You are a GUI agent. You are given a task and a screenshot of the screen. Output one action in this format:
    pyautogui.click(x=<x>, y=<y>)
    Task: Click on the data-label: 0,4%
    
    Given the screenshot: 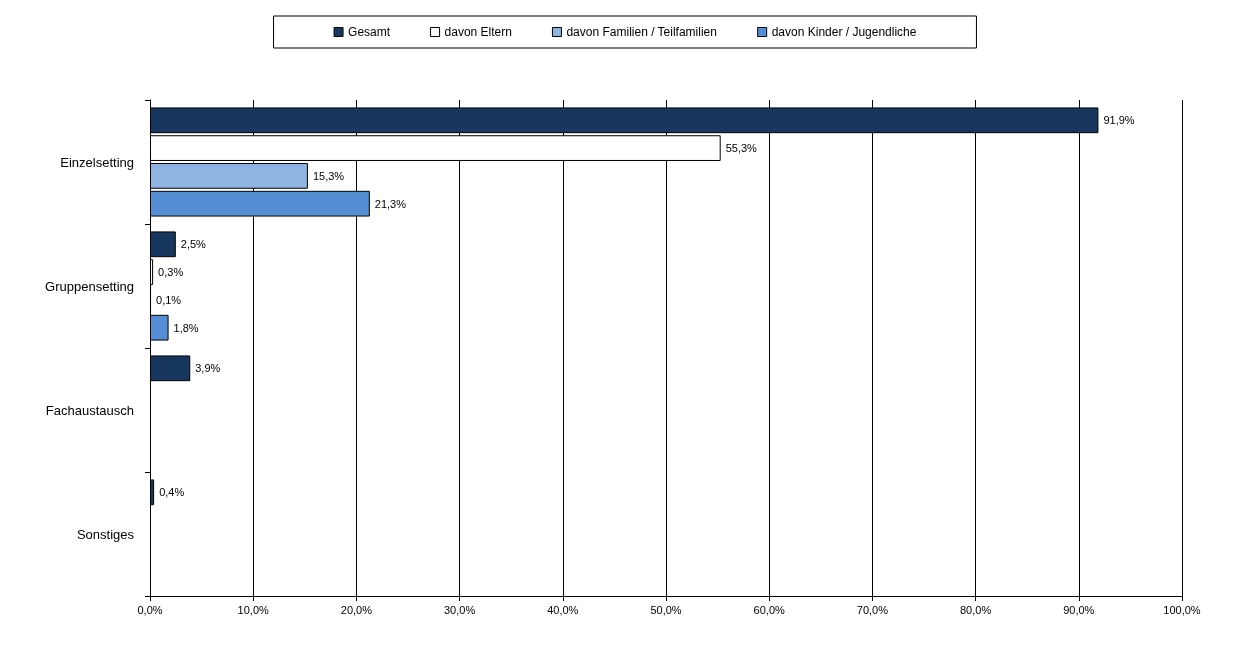 What is the action you would take?
    pyautogui.click(x=172, y=492)
    